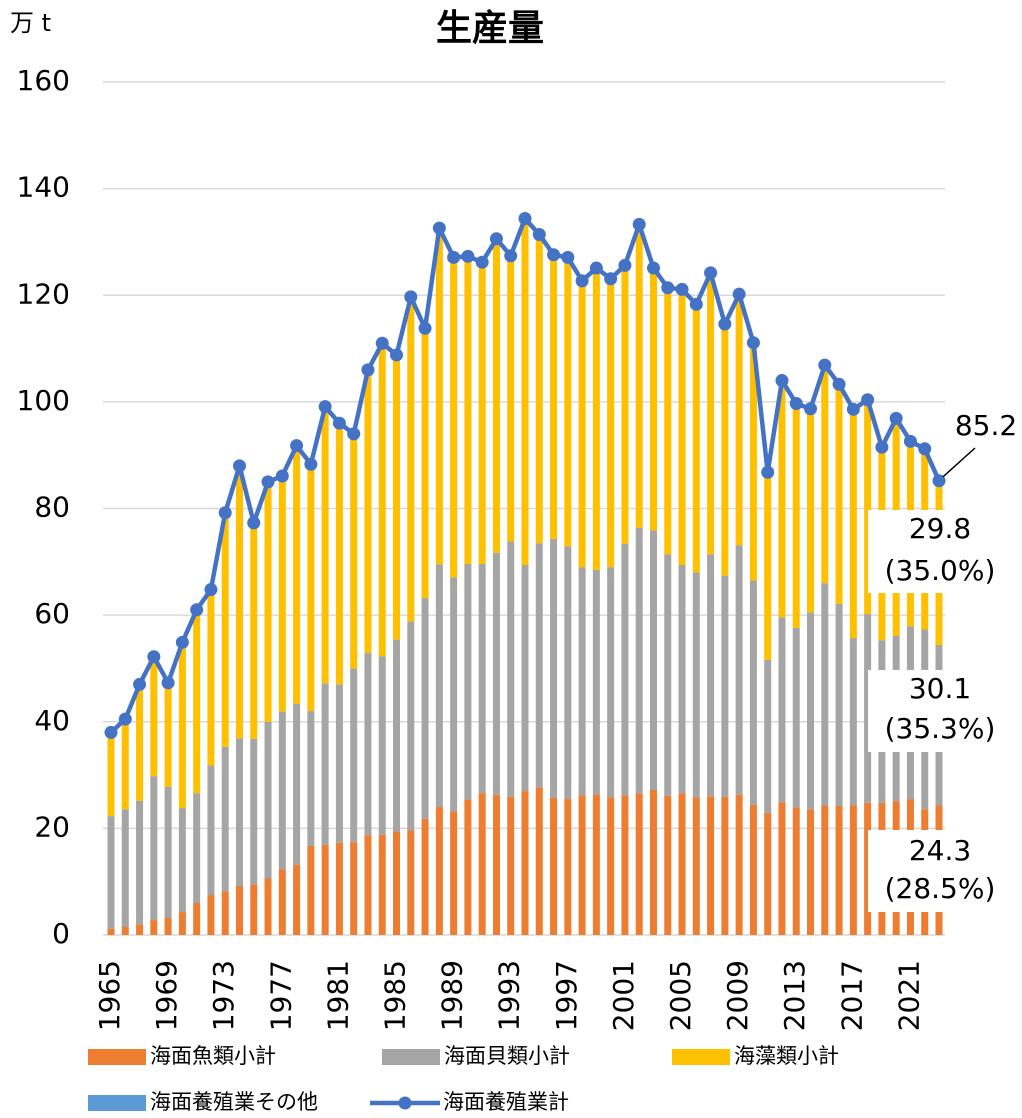  Describe the element at coordinates (940, 688) in the screenshot. I see `data-label: 30.1` at that location.